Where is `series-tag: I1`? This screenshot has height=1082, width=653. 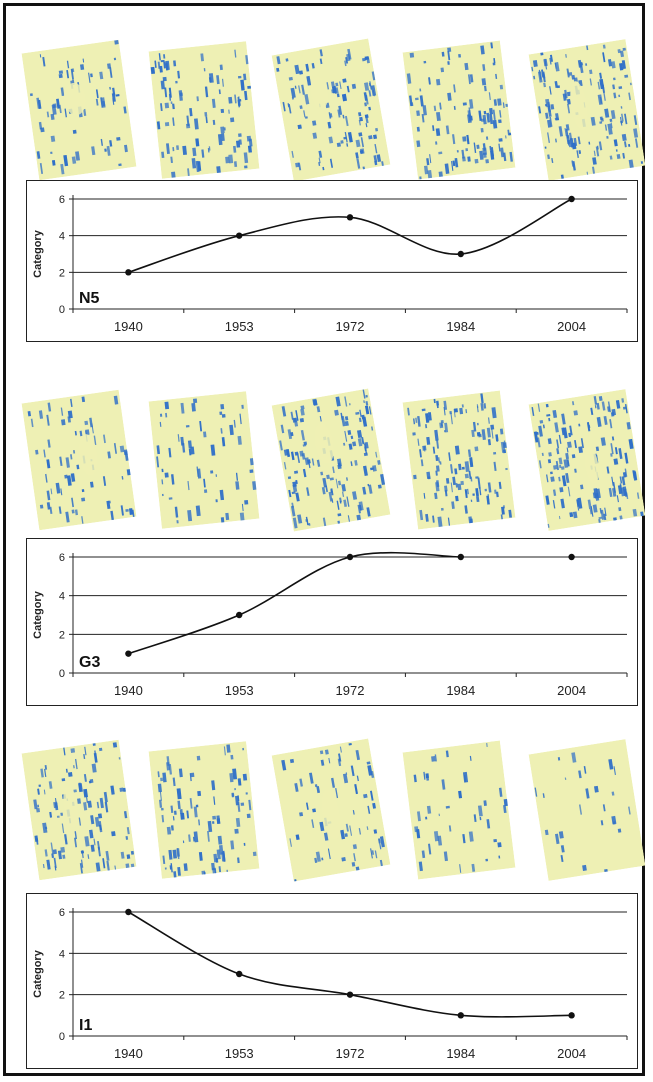
series-tag: I1 is located at coordinates (85, 1025).